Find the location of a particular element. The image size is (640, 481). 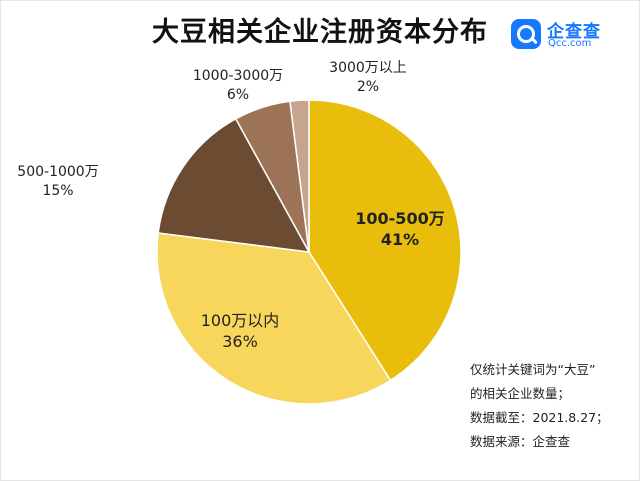

qcc-logo: 企查查 Qcc.com is located at coordinates (571, 35).